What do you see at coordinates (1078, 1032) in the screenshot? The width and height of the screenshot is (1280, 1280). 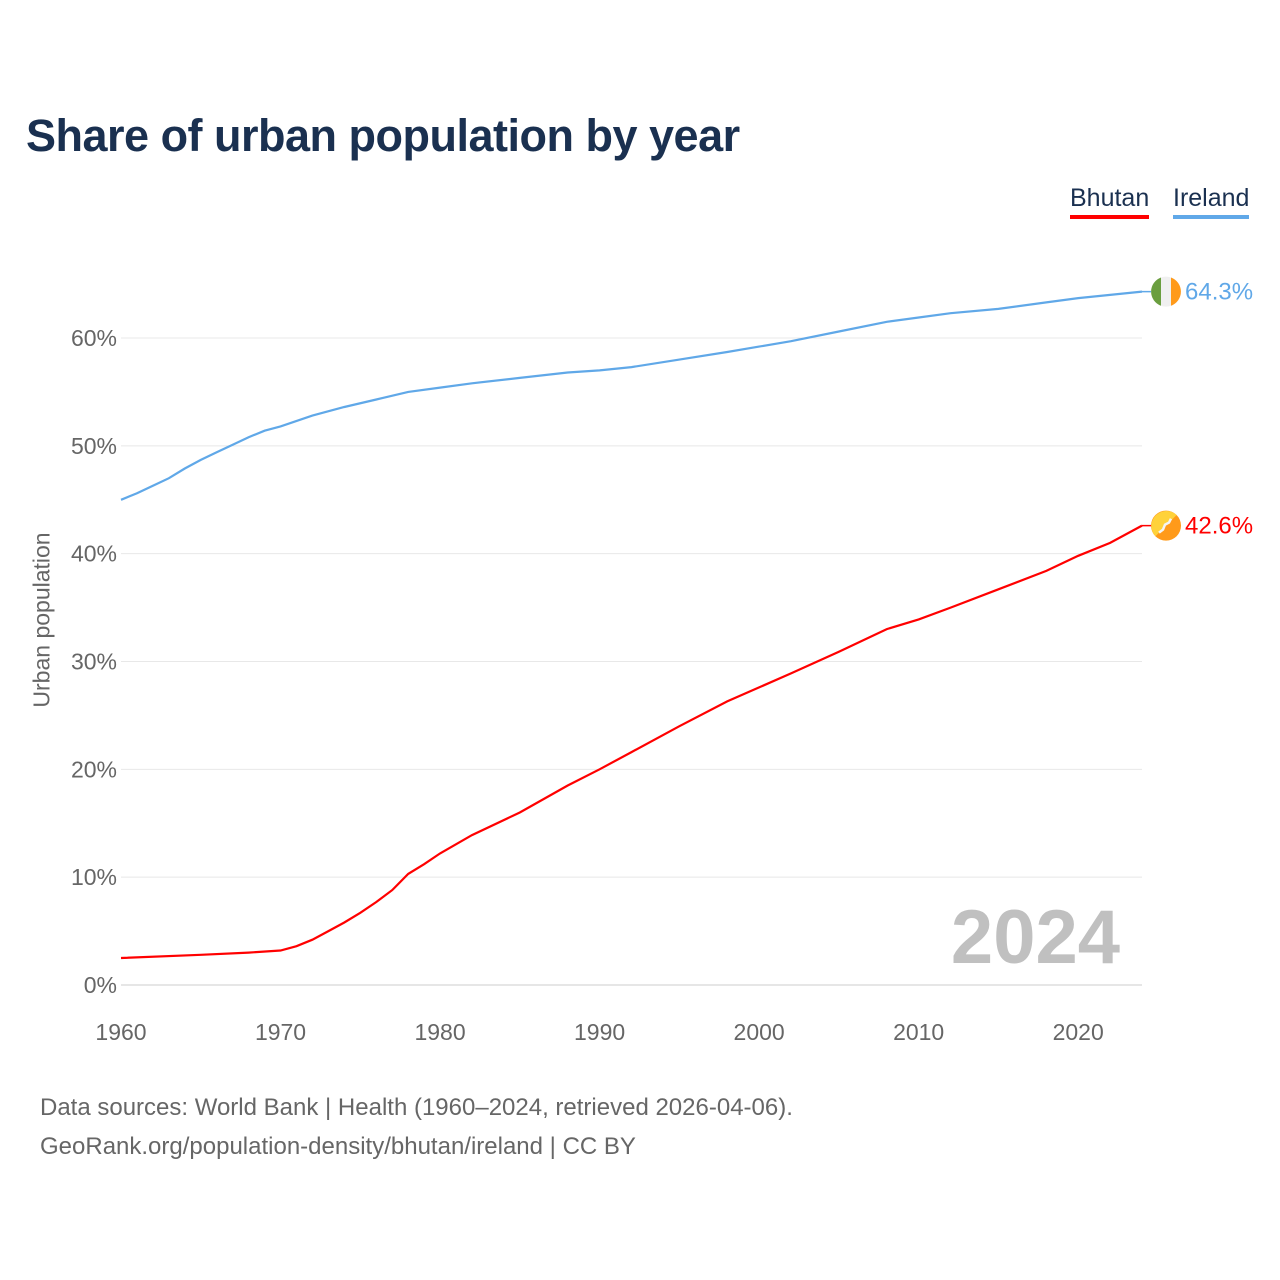 I see `x-tick-label: 2020` at bounding box center [1078, 1032].